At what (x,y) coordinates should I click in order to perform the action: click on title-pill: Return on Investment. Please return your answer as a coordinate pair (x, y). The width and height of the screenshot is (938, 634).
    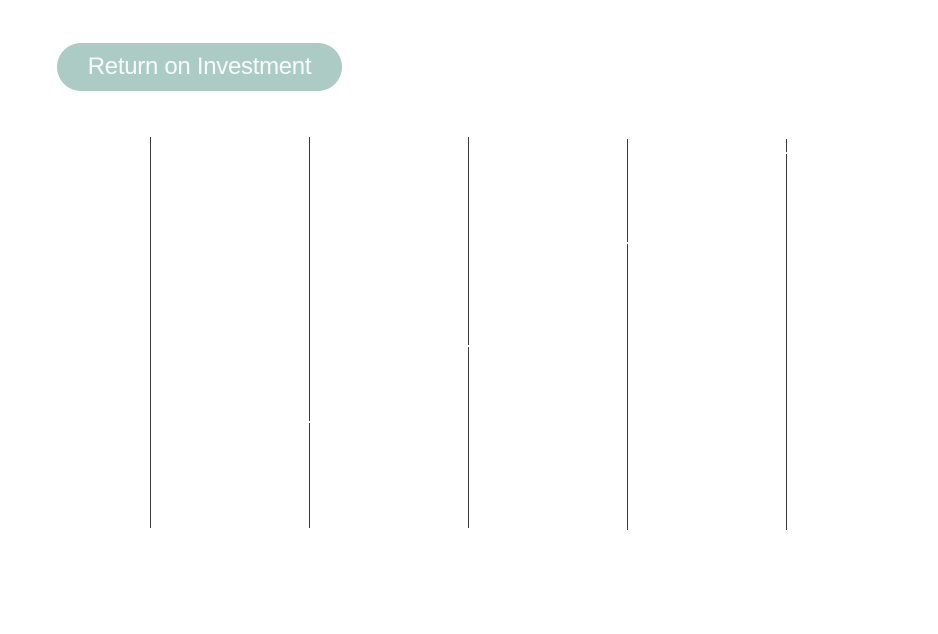
    Looking at the image, I should click on (199, 67).